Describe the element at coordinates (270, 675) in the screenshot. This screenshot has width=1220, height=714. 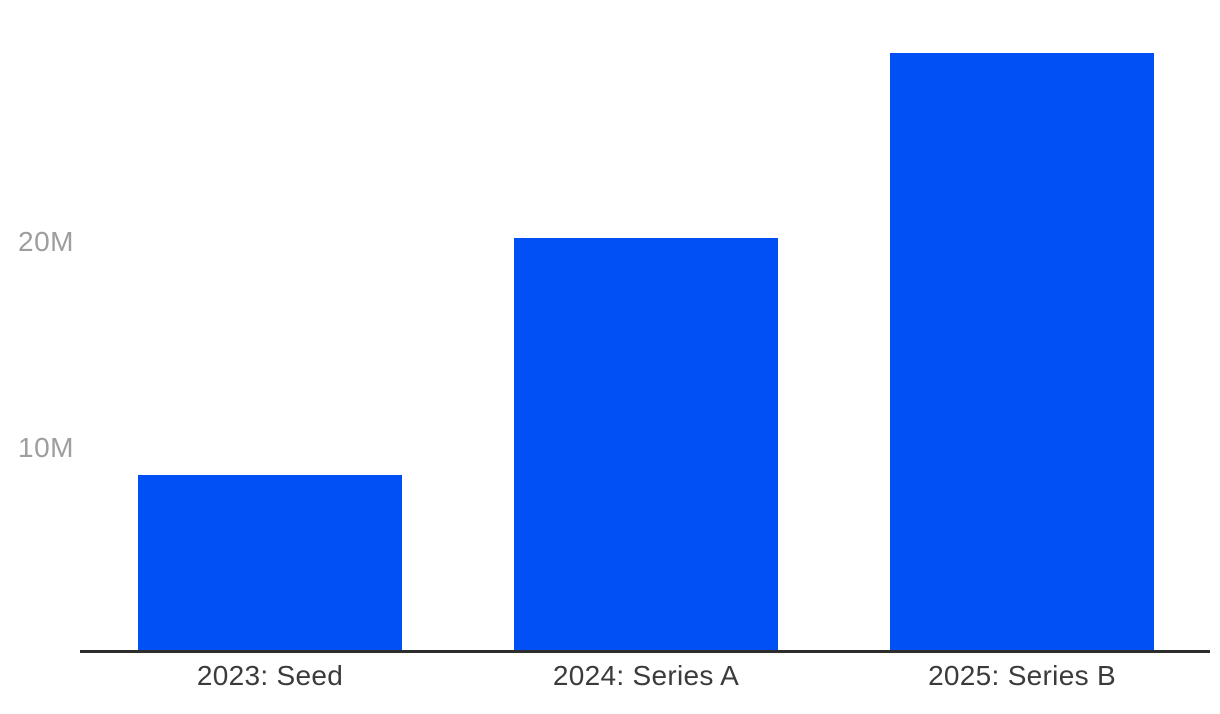
I see `category-label-0: 2023: Seed` at that location.